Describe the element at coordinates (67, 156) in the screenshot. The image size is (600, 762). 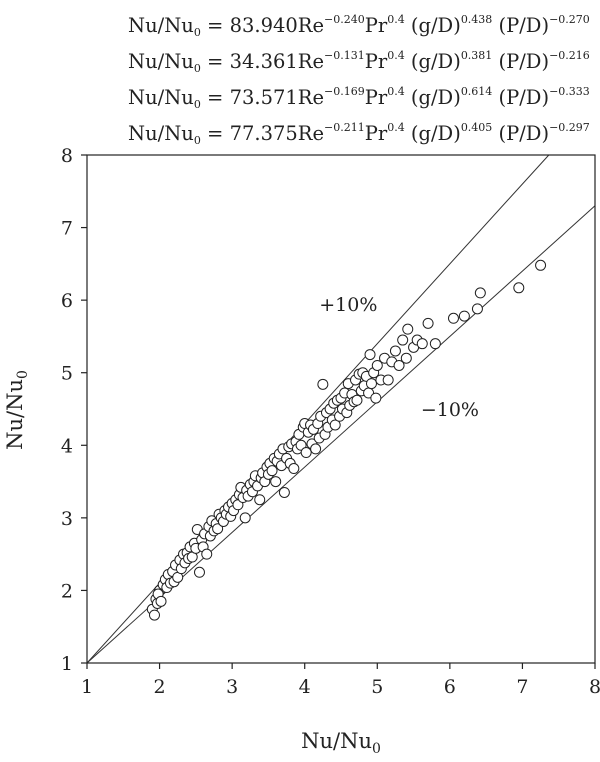
I see `y-tick-label: 8` at that location.